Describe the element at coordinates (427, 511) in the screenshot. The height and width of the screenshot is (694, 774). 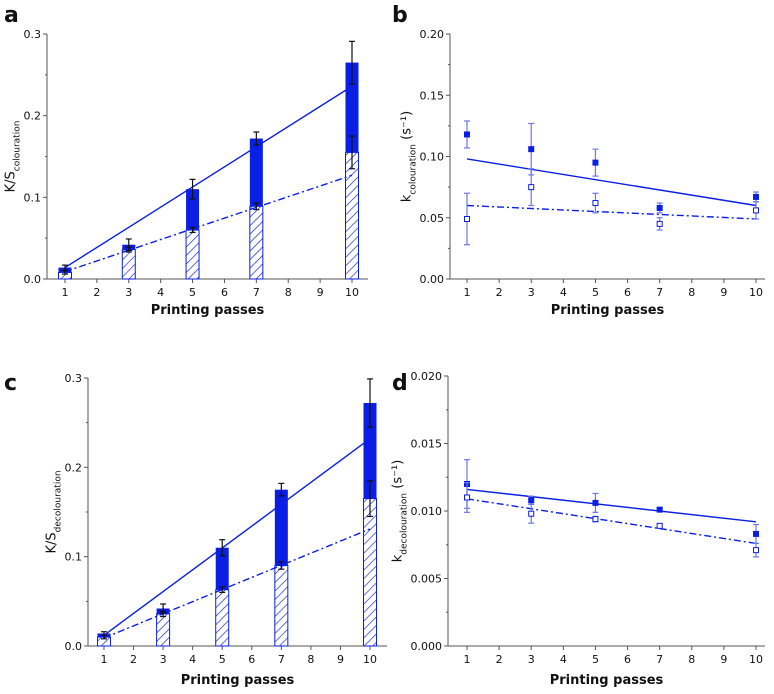
I see `y-tick-label: 0.010` at that location.